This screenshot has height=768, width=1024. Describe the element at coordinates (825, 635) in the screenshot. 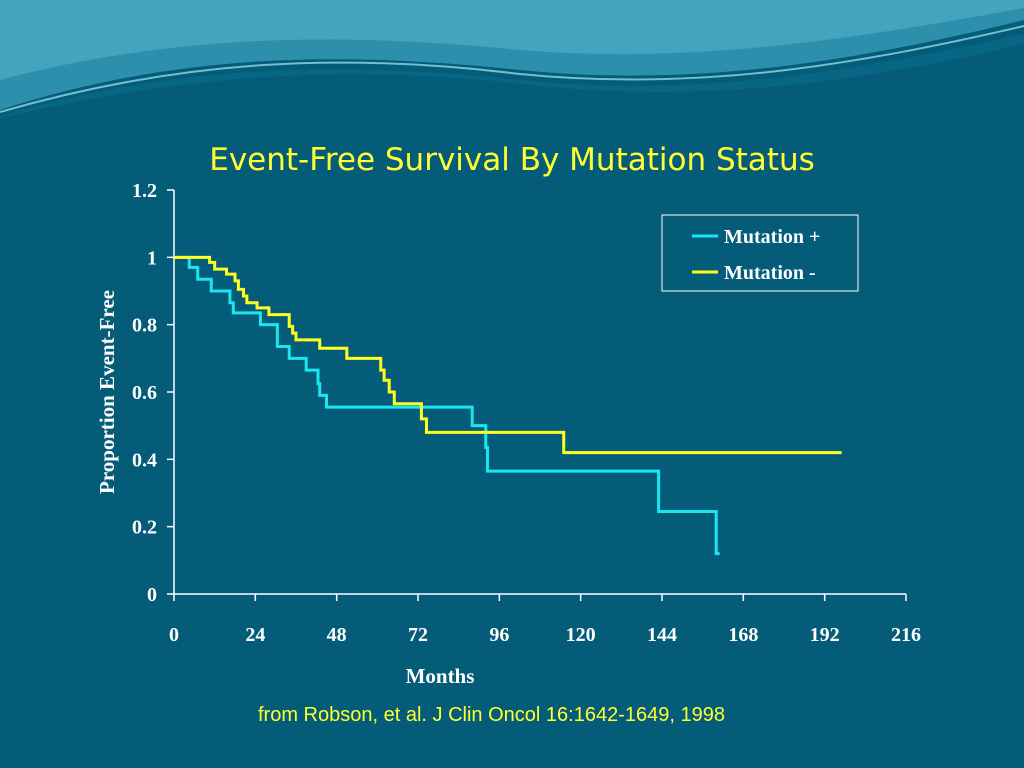

I see `x-tick-label: 192` at that location.